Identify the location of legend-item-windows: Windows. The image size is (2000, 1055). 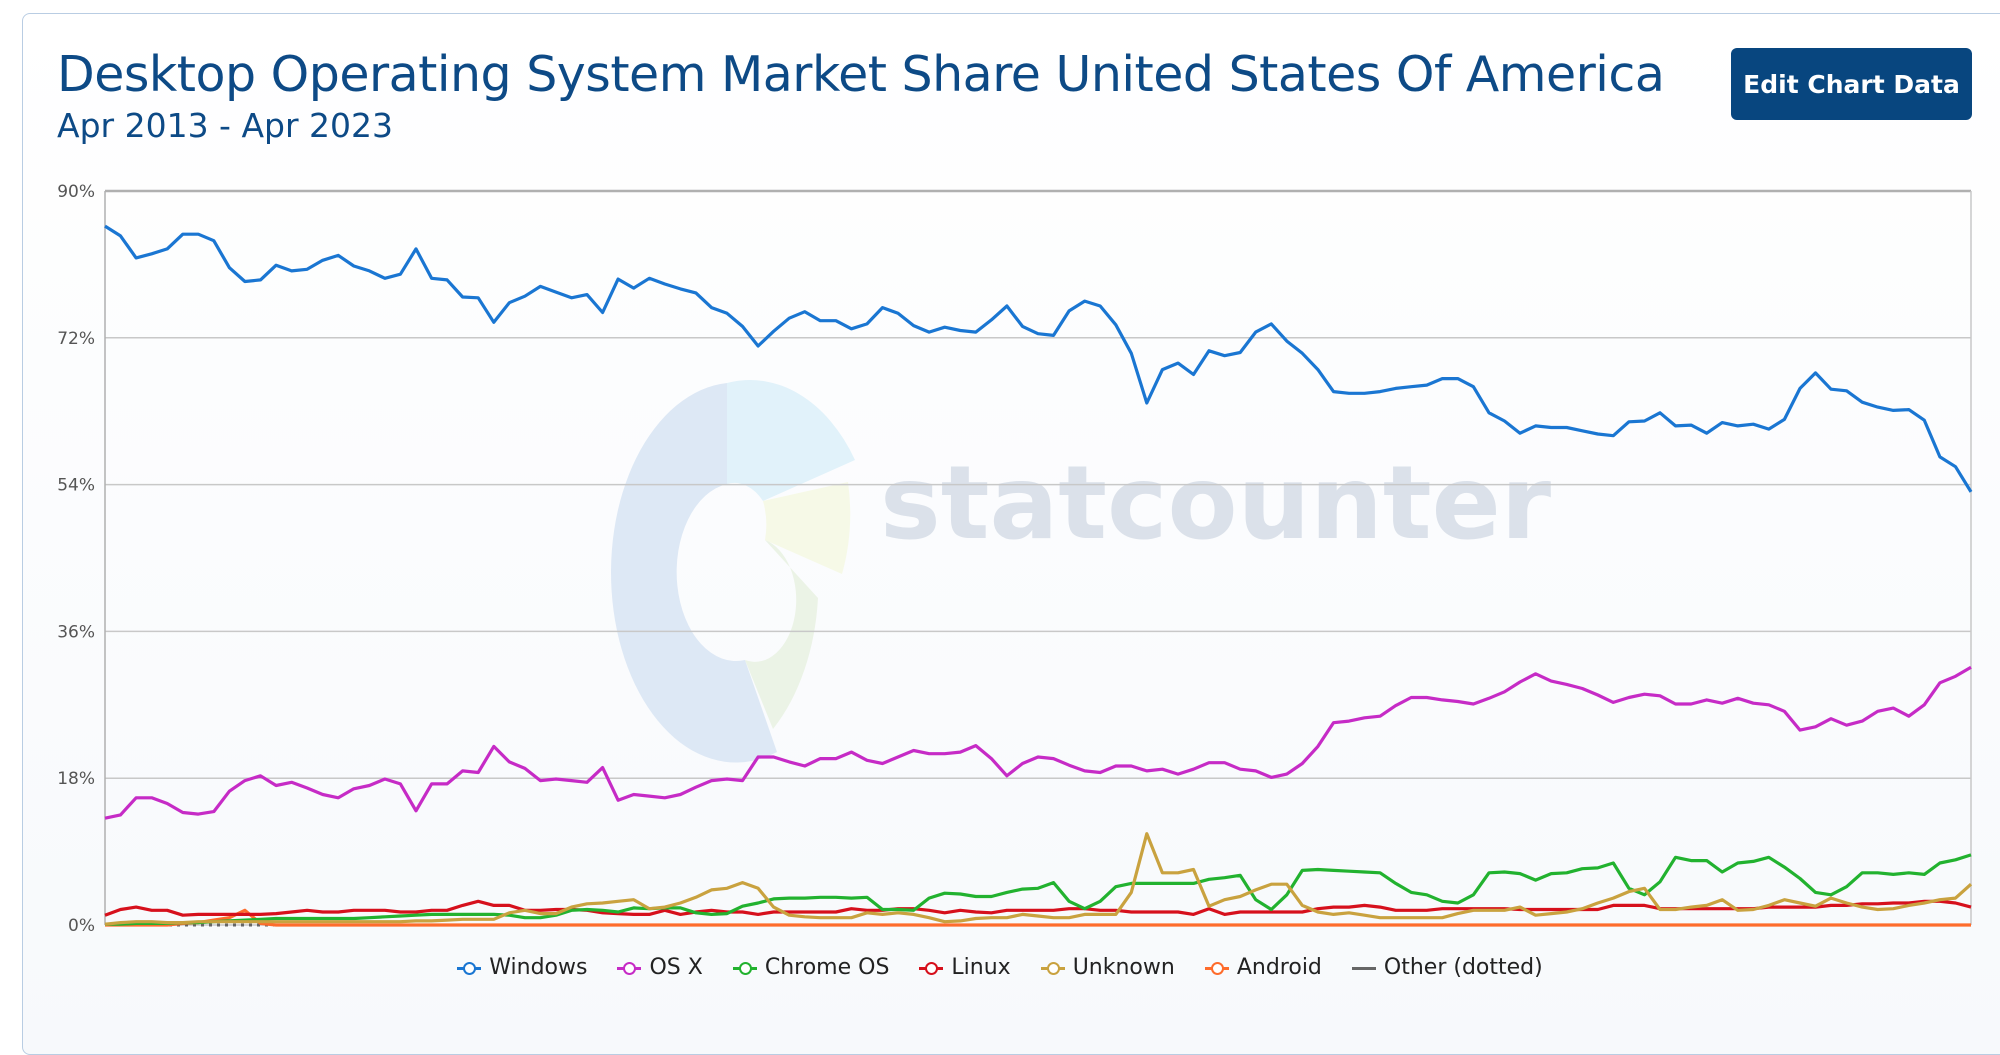
(522, 967).